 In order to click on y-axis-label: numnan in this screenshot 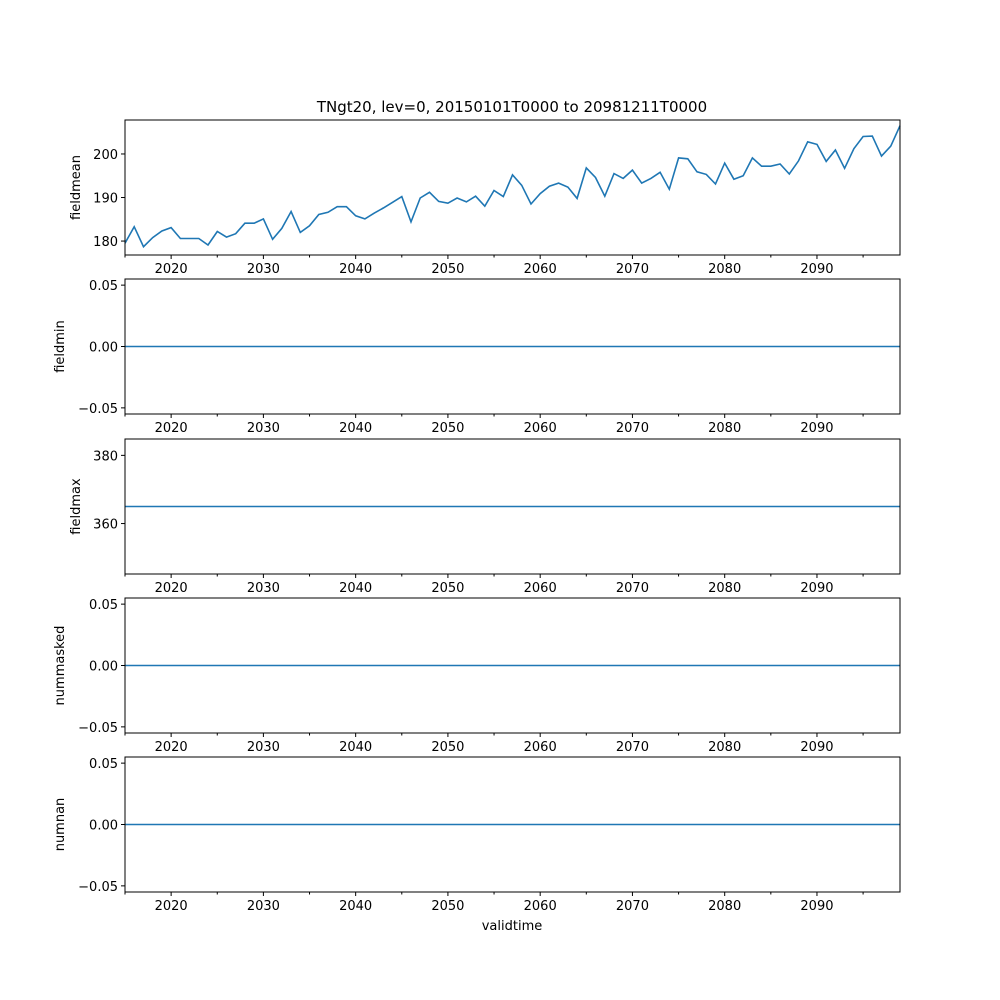, I will do `click(60, 825)`.